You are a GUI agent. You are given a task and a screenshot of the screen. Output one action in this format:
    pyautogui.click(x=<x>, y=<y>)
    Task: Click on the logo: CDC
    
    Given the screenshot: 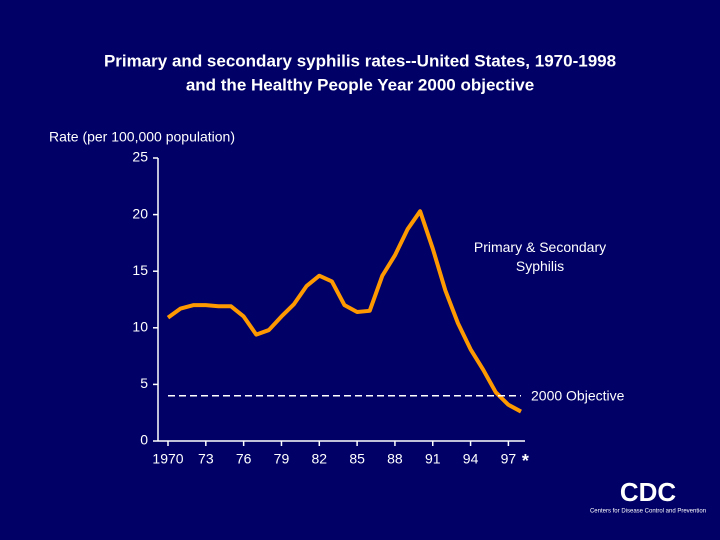 What is the action you would take?
    pyautogui.click(x=648, y=492)
    